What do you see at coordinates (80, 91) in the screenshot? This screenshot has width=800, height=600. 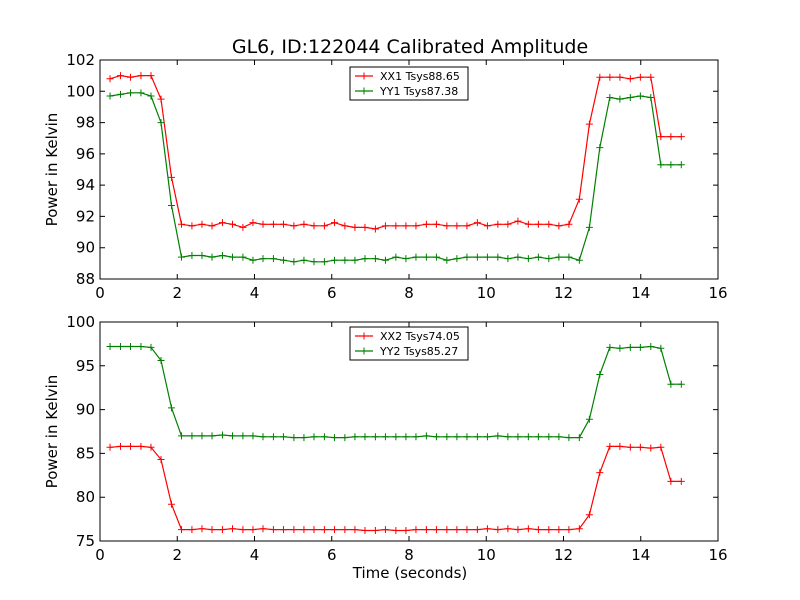 I see `y-tick-label: 100` at bounding box center [80, 91].